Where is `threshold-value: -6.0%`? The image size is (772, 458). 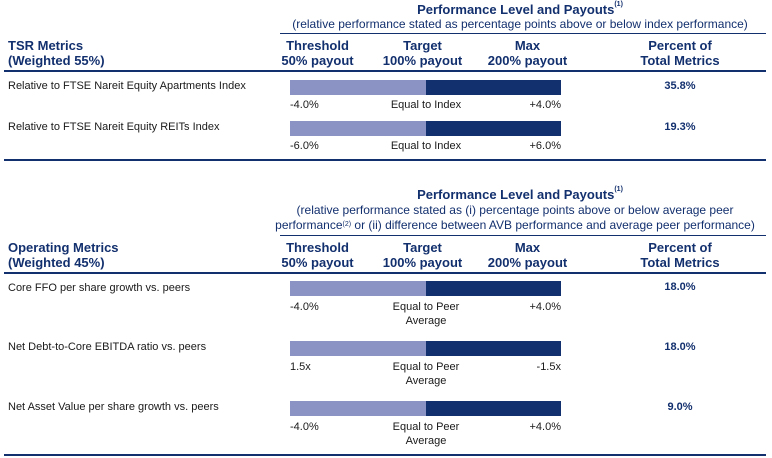 threshold-value: -6.0% is located at coordinates (304, 146).